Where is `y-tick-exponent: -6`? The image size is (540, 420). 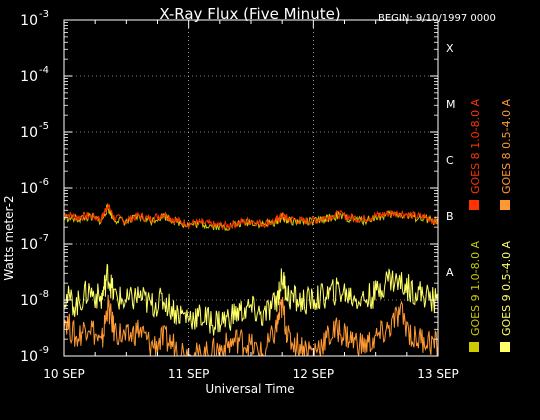 y-tick-exponent: -6 is located at coordinates (44, 182).